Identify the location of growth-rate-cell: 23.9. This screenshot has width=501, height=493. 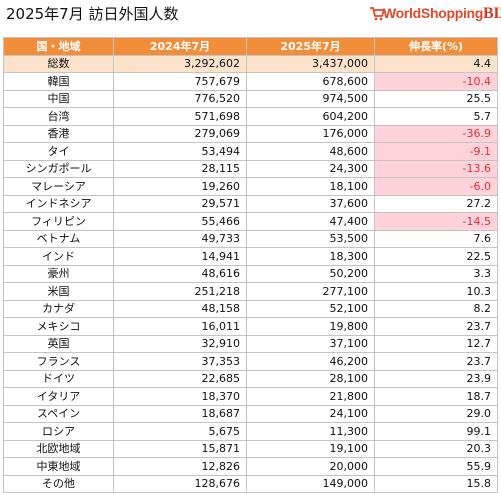
(436, 378).